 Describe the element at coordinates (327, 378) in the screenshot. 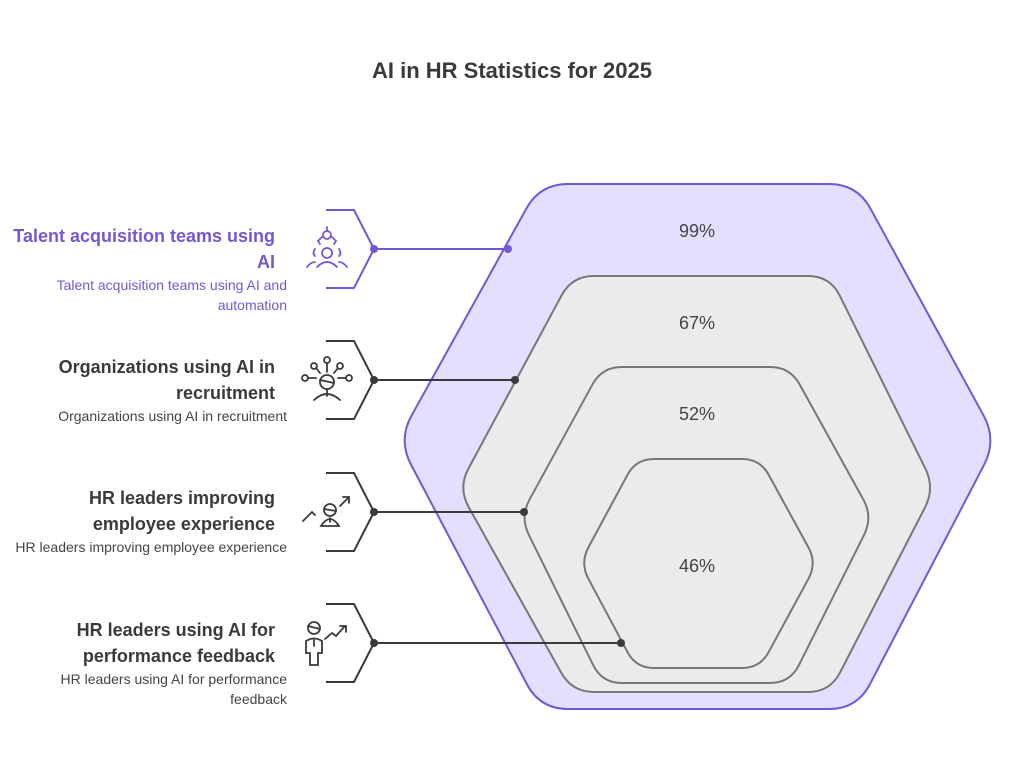

I see `person-connections-icon` at that location.